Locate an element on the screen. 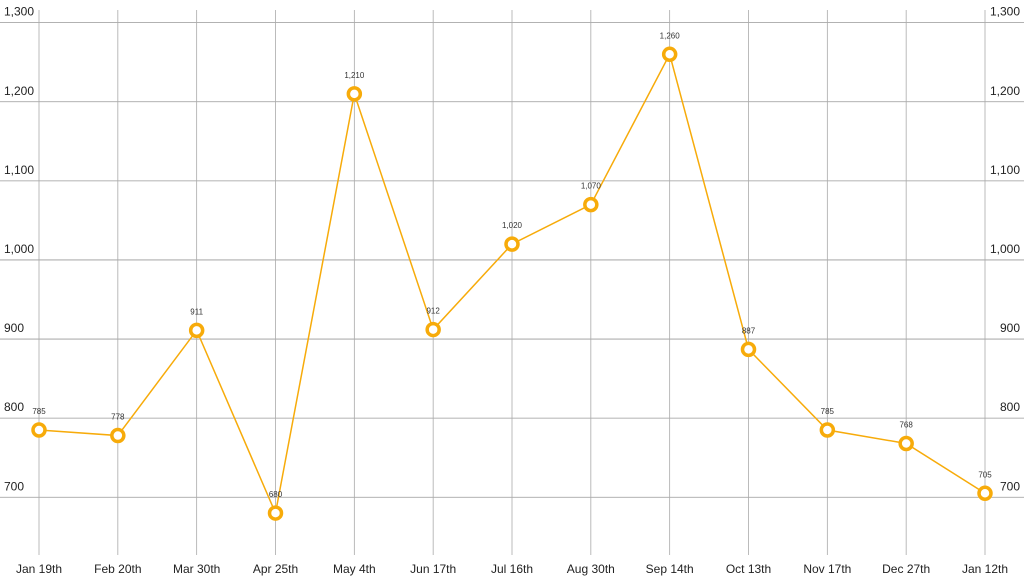 The height and width of the screenshot is (576, 1024). value-label: 705 is located at coordinates (985, 474).